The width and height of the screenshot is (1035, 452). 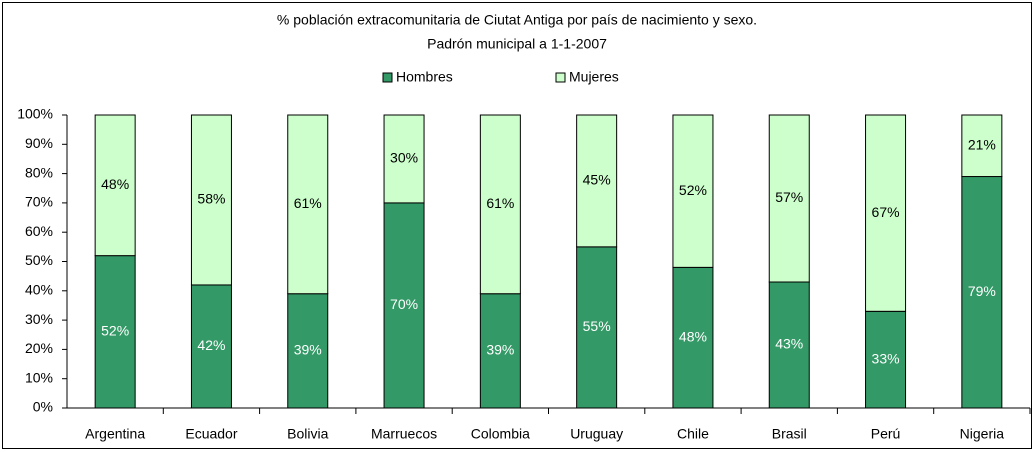 I want to click on chart-subtitle: Padrón municipal a 1-1-2007, so click(x=517, y=44).